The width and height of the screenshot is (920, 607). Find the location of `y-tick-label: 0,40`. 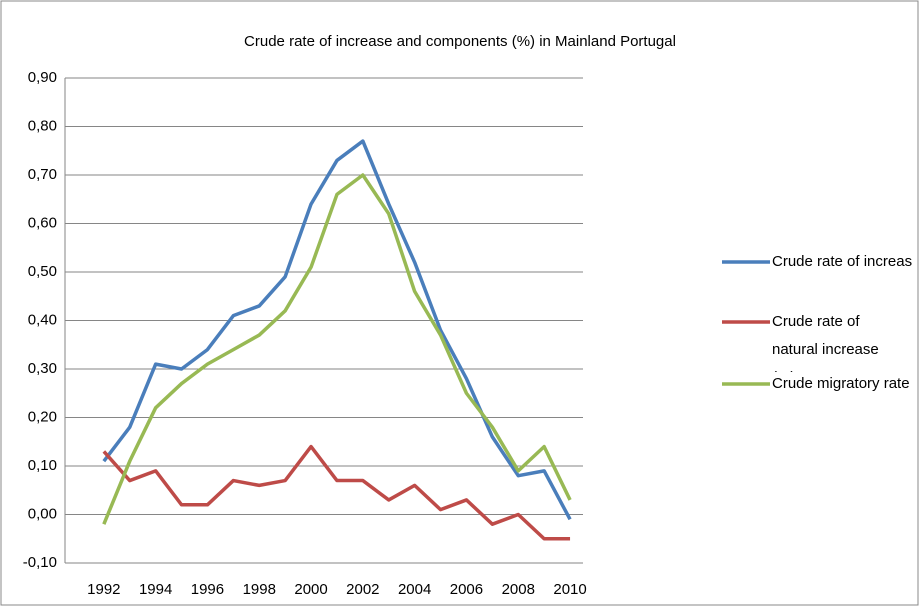

y-tick-label: 0,40 is located at coordinates (42, 319).